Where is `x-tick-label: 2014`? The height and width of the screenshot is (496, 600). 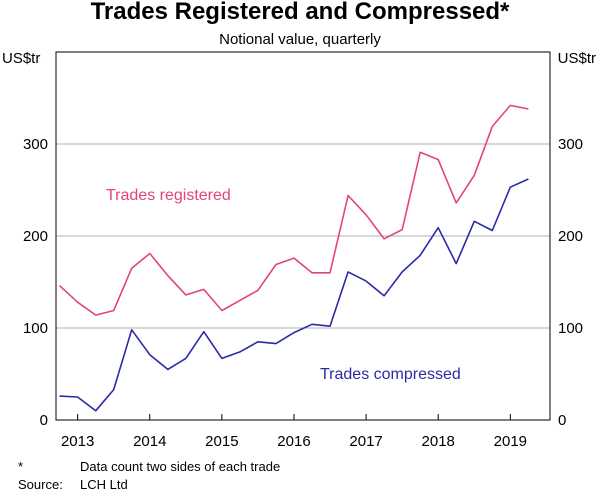
x-tick-label: 2014 is located at coordinates (149, 441).